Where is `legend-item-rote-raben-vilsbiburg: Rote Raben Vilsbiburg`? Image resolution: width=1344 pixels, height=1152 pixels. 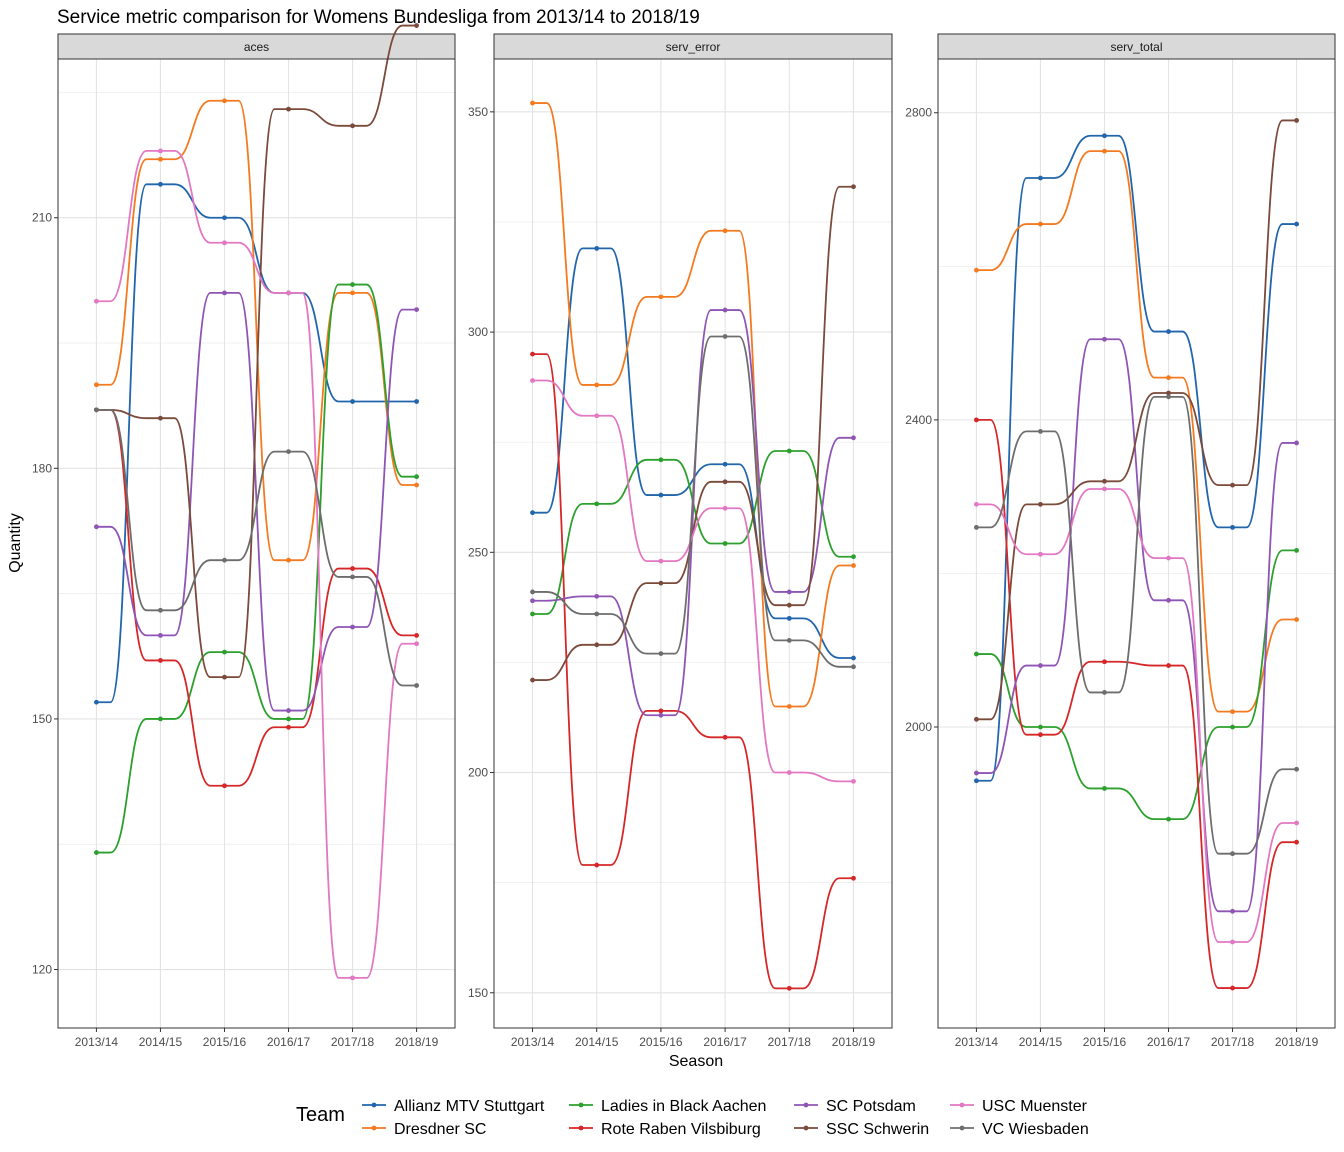 legend-item-rote-raben-vilsbiburg: Rote Raben Vilsbiburg is located at coordinates (665, 1129).